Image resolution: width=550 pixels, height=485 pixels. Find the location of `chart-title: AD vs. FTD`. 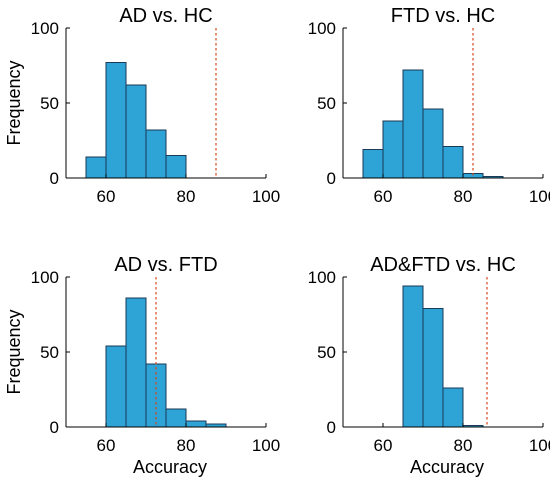

chart-title: AD vs. FTD is located at coordinates (165, 265).